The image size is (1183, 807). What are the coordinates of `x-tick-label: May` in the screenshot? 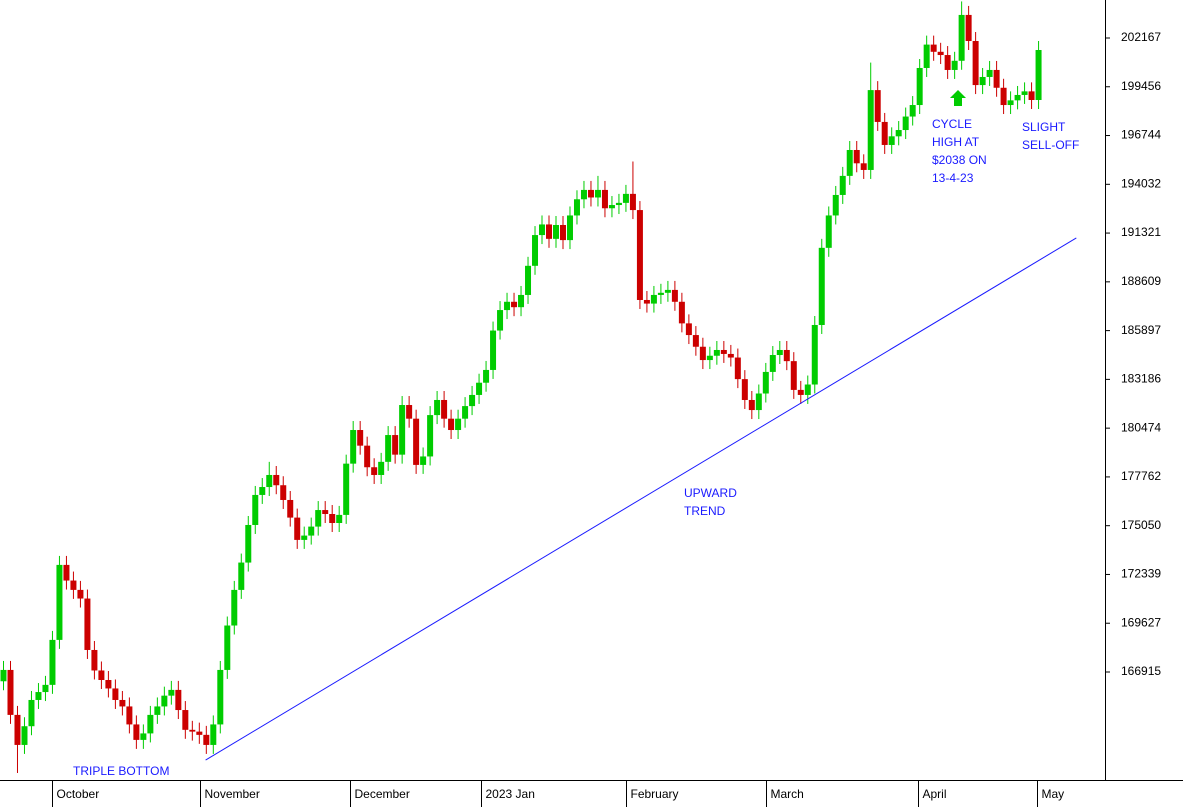 It's located at (1053, 794).